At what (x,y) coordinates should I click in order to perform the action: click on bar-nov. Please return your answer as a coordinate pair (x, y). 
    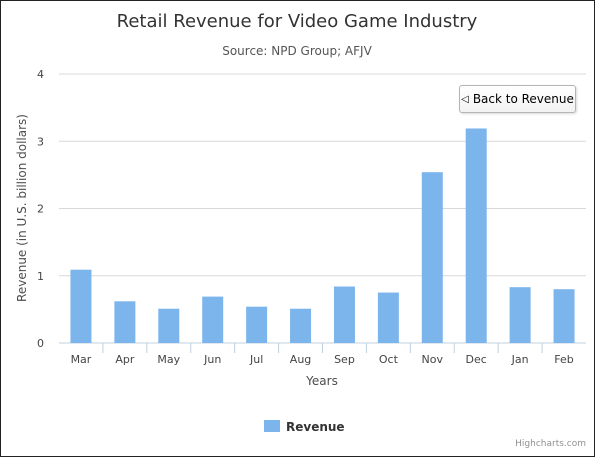
    Looking at the image, I should click on (432, 257).